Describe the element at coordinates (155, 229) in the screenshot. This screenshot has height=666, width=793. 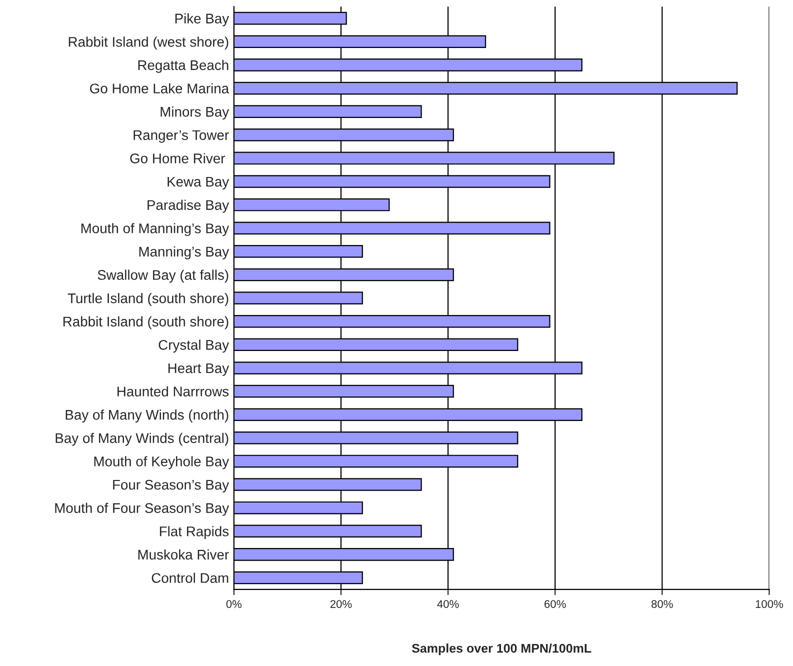
I see `y-tick-label: Mouth of Manning’s Bay` at that location.